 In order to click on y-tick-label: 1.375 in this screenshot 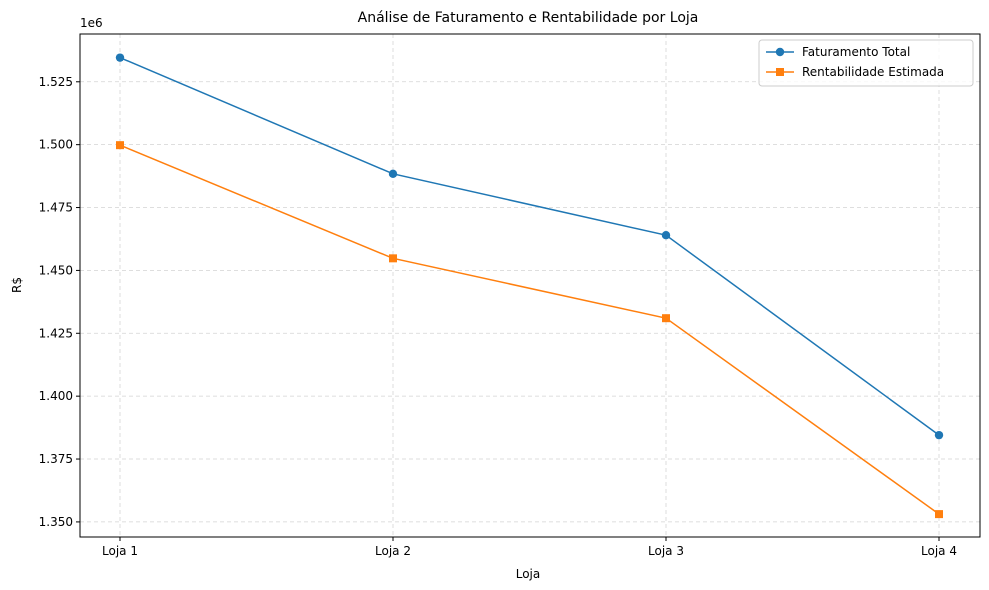, I will do `click(56, 459)`.